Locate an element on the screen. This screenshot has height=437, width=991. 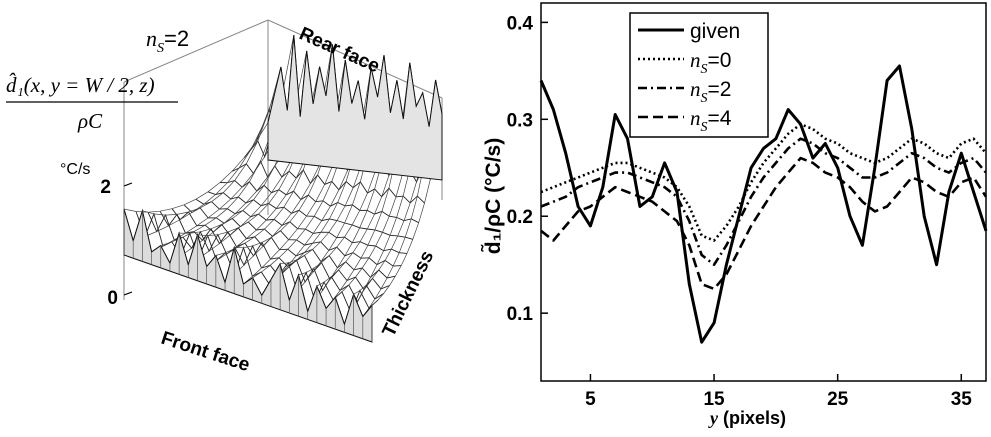
ztick-bottom-label: 0 is located at coordinates (112, 298).